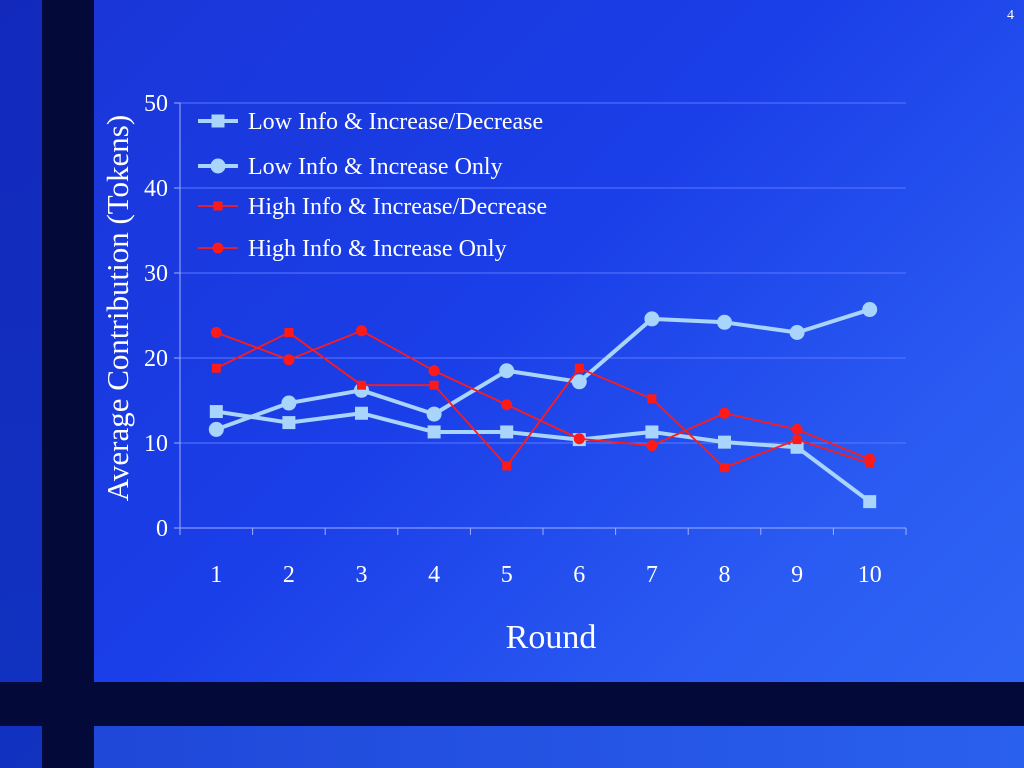  I want to click on x-tick-label: 6, so click(579, 575).